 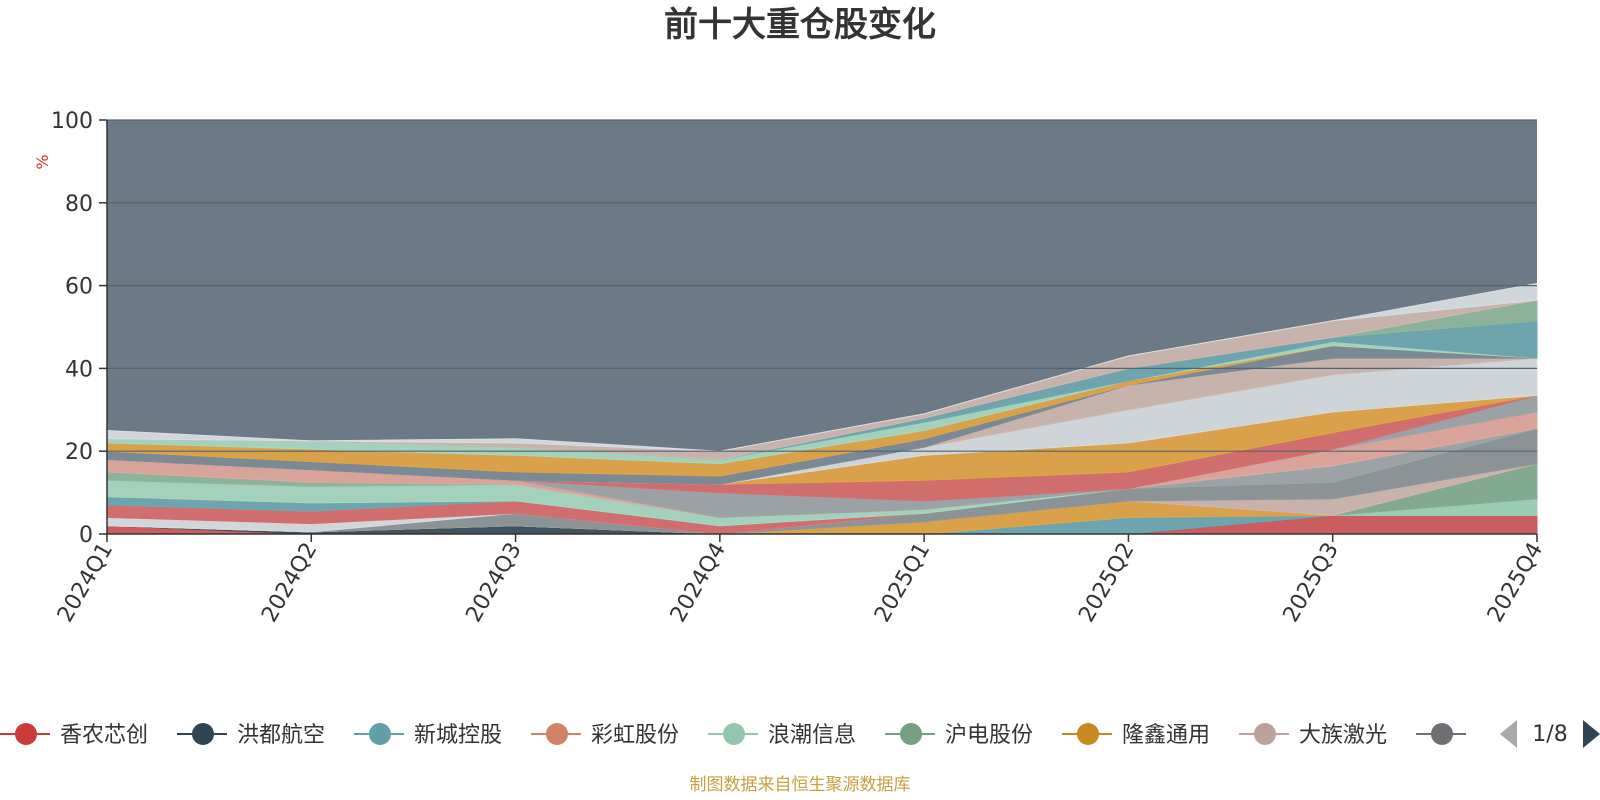 I want to click on y-tick-label: 100, so click(x=72, y=121).